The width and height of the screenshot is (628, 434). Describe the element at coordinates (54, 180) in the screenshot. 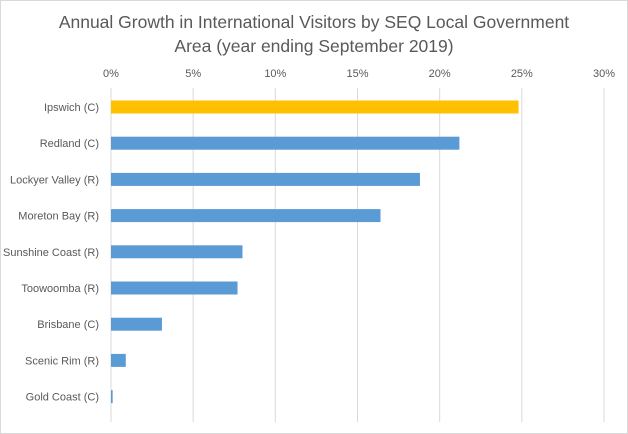

I see `y-category-label-2: Lockyer Valley (R)` at that location.